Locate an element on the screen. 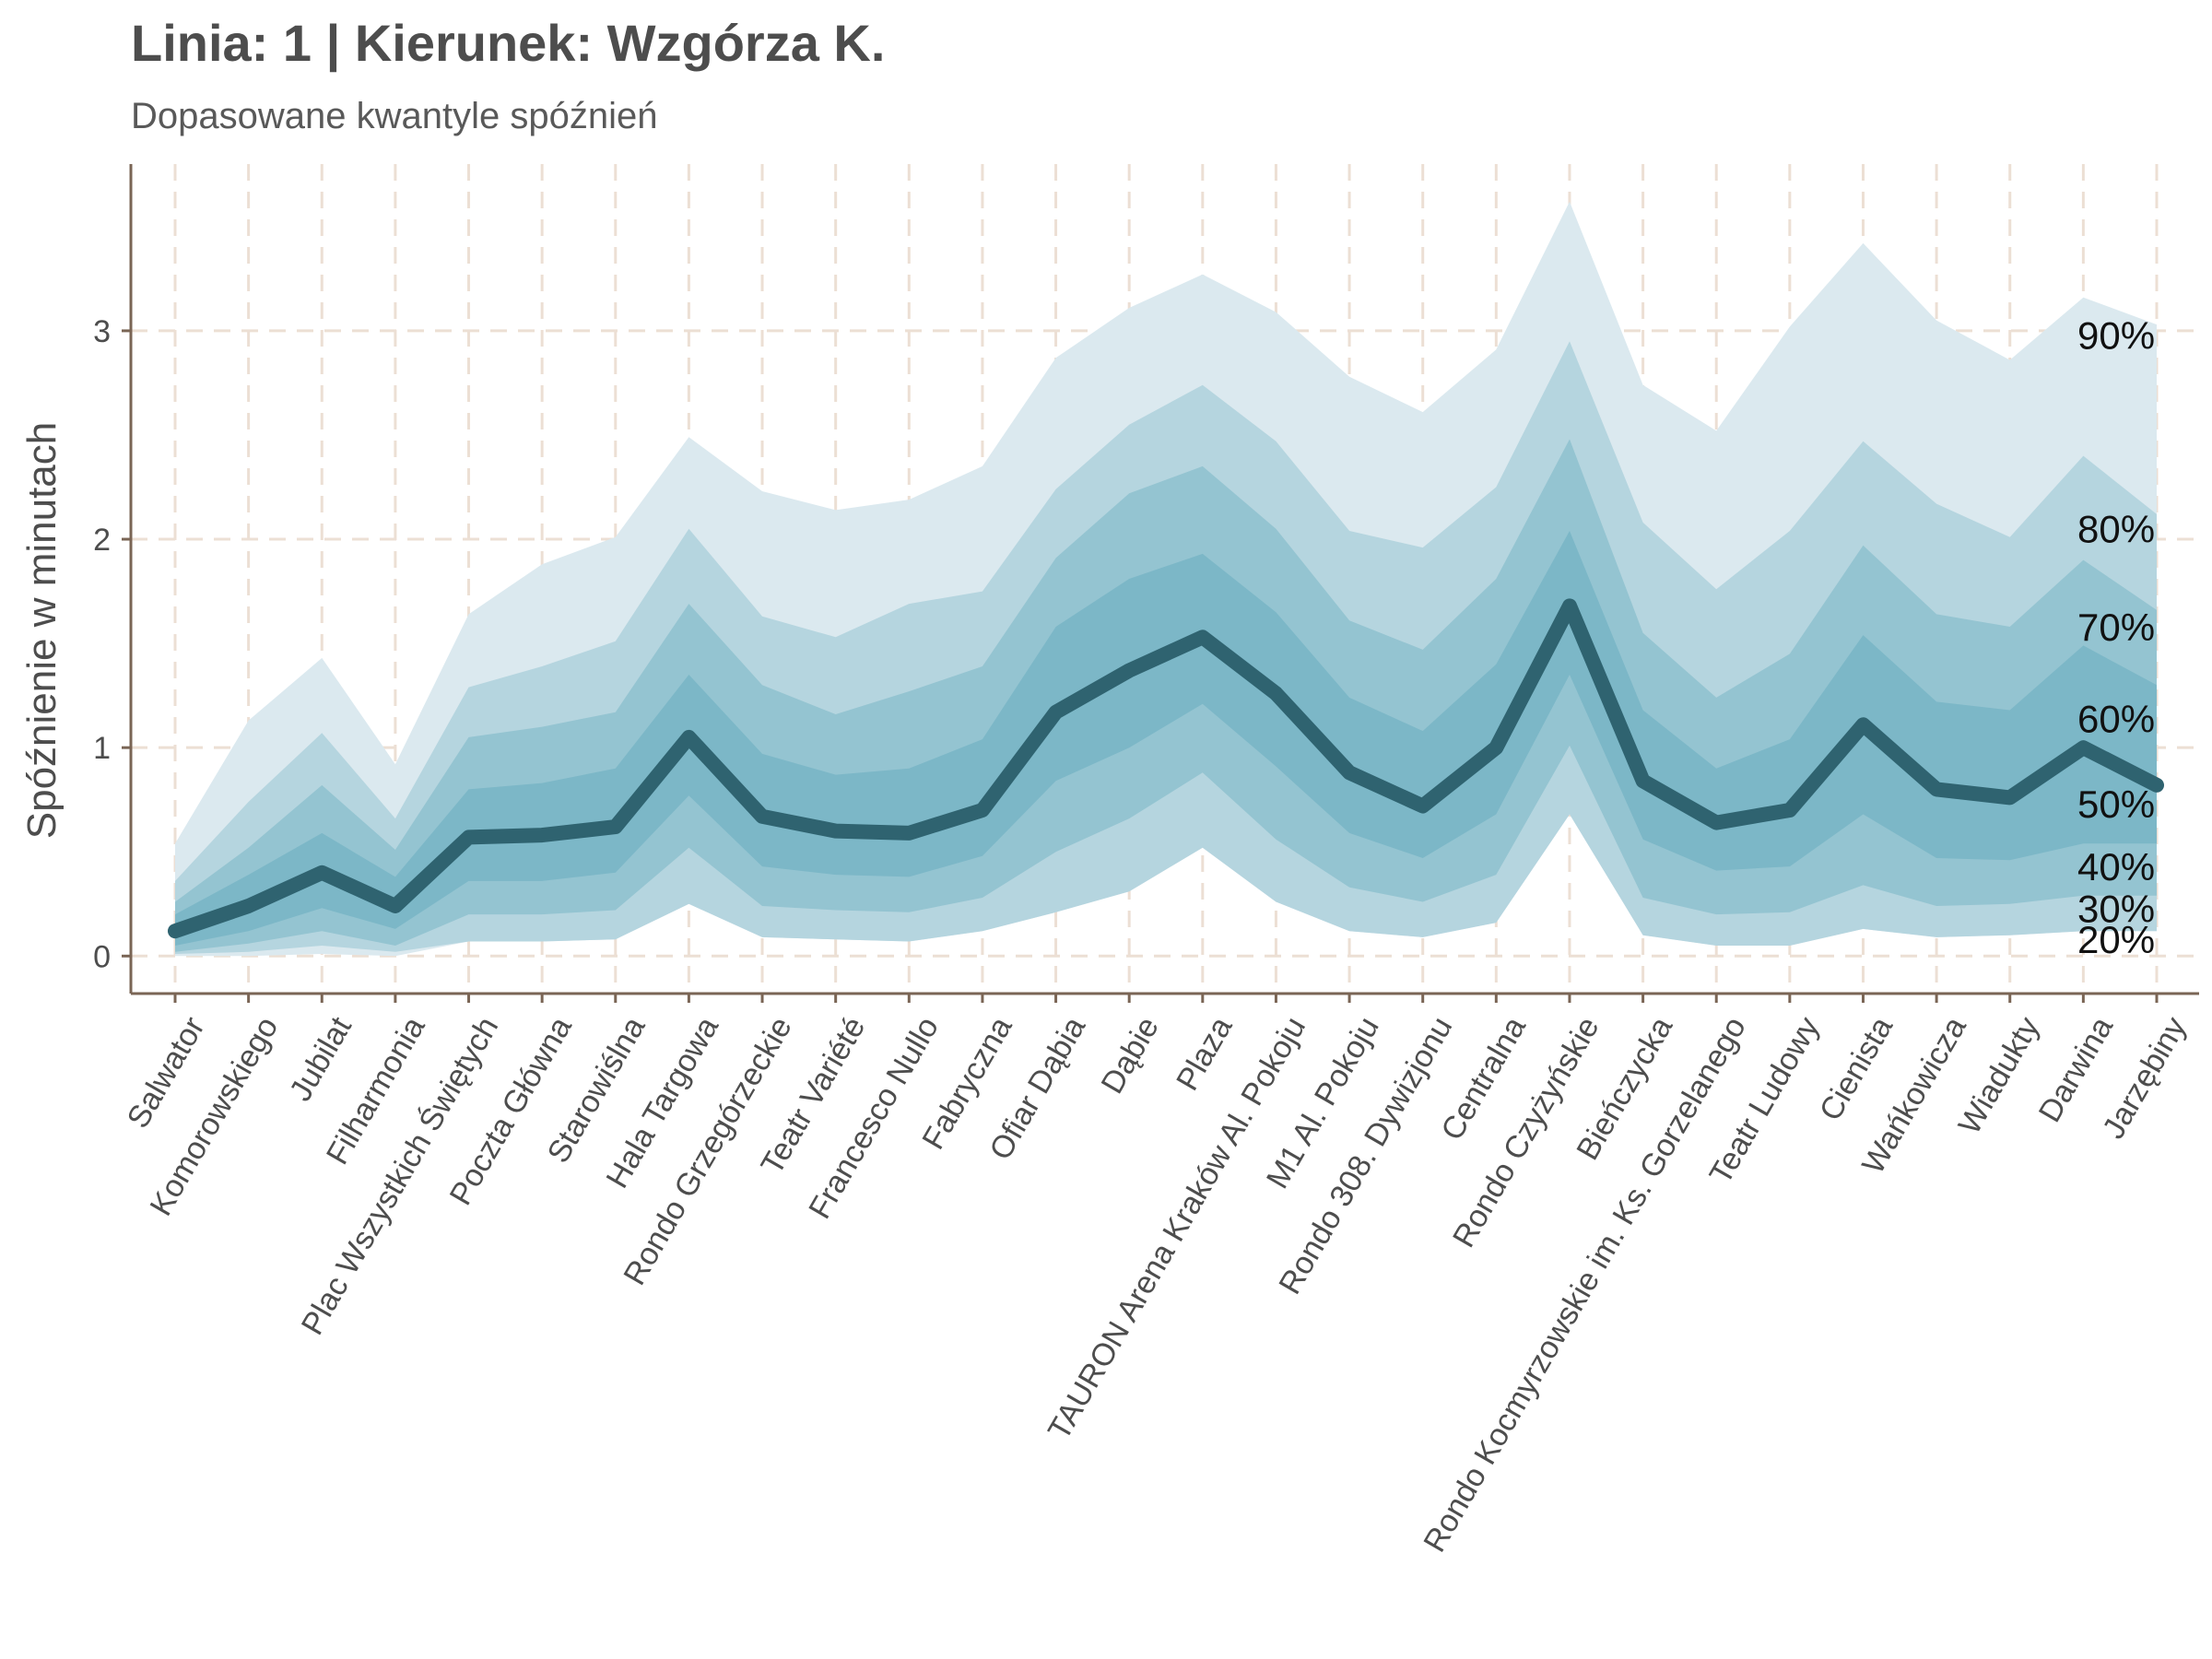 This screenshot has height=1659, width=2212. quantile-label: 50% is located at coordinates (2116, 804).